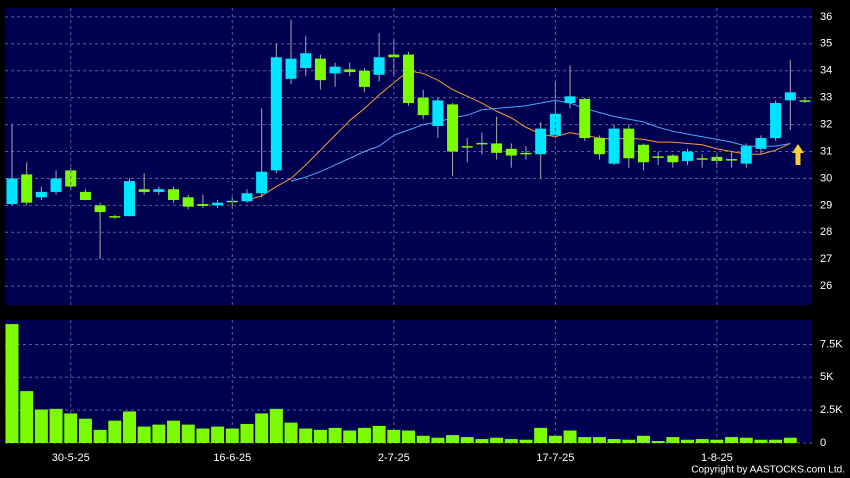 The width and height of the screenshot is (850, 478). I want to click on y-tick-label: 27, so click(826, 259).